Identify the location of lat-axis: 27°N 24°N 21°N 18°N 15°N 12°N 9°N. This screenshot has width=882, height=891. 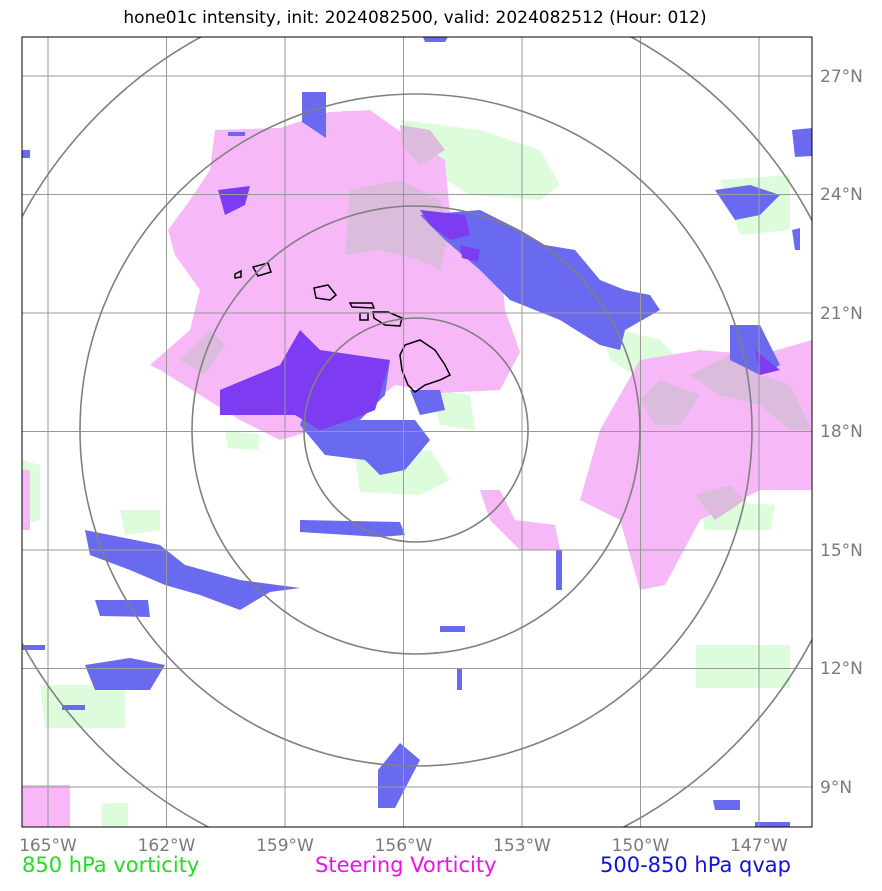
(841, 432).